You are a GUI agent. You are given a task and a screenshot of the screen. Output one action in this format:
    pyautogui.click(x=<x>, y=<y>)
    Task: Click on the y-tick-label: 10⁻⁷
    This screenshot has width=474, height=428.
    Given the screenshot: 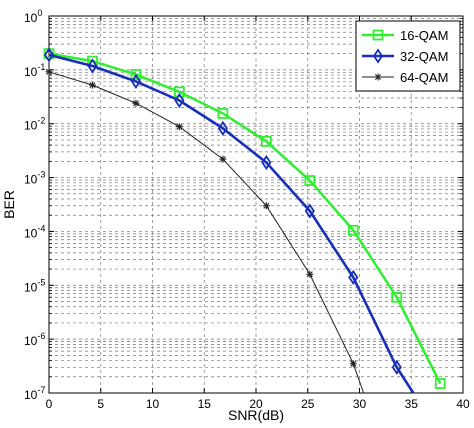 What is the action you would take?
    pyautogui.click(x=34, y=393)
    